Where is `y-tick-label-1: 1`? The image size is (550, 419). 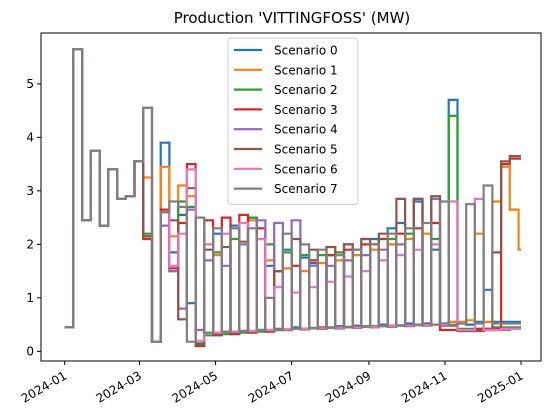
y-tick-label-1: 1 is located at coordinates (30, 298).